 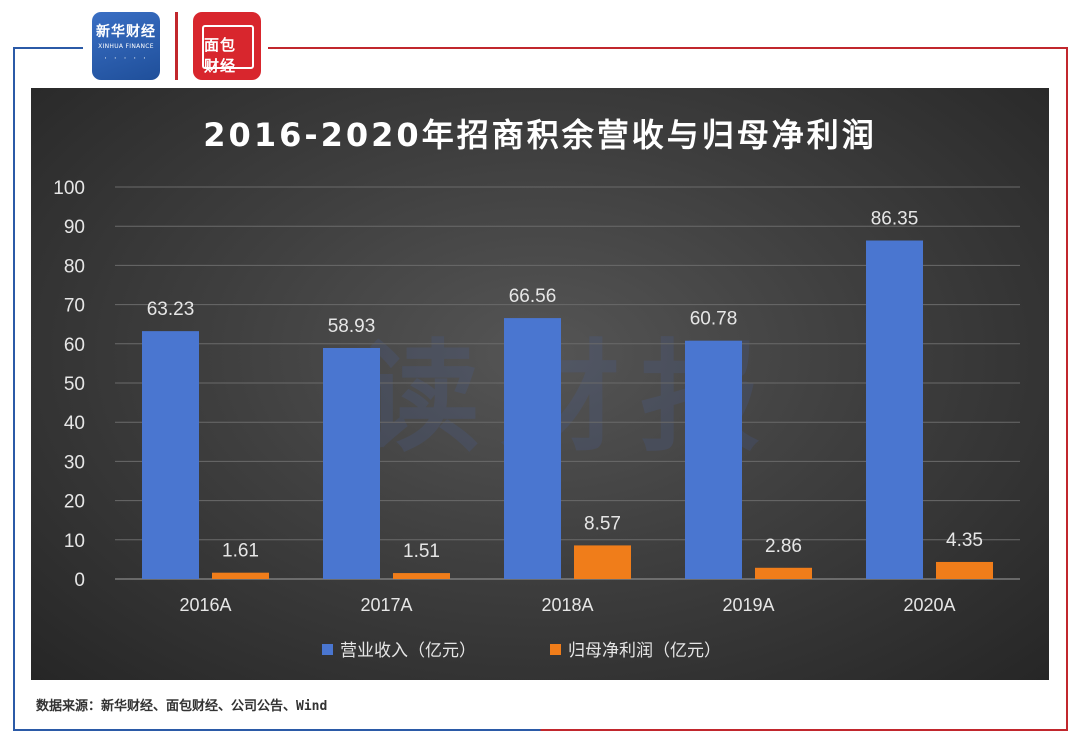 I want to click on data-label: 66.56, so click(x=533, y=296).